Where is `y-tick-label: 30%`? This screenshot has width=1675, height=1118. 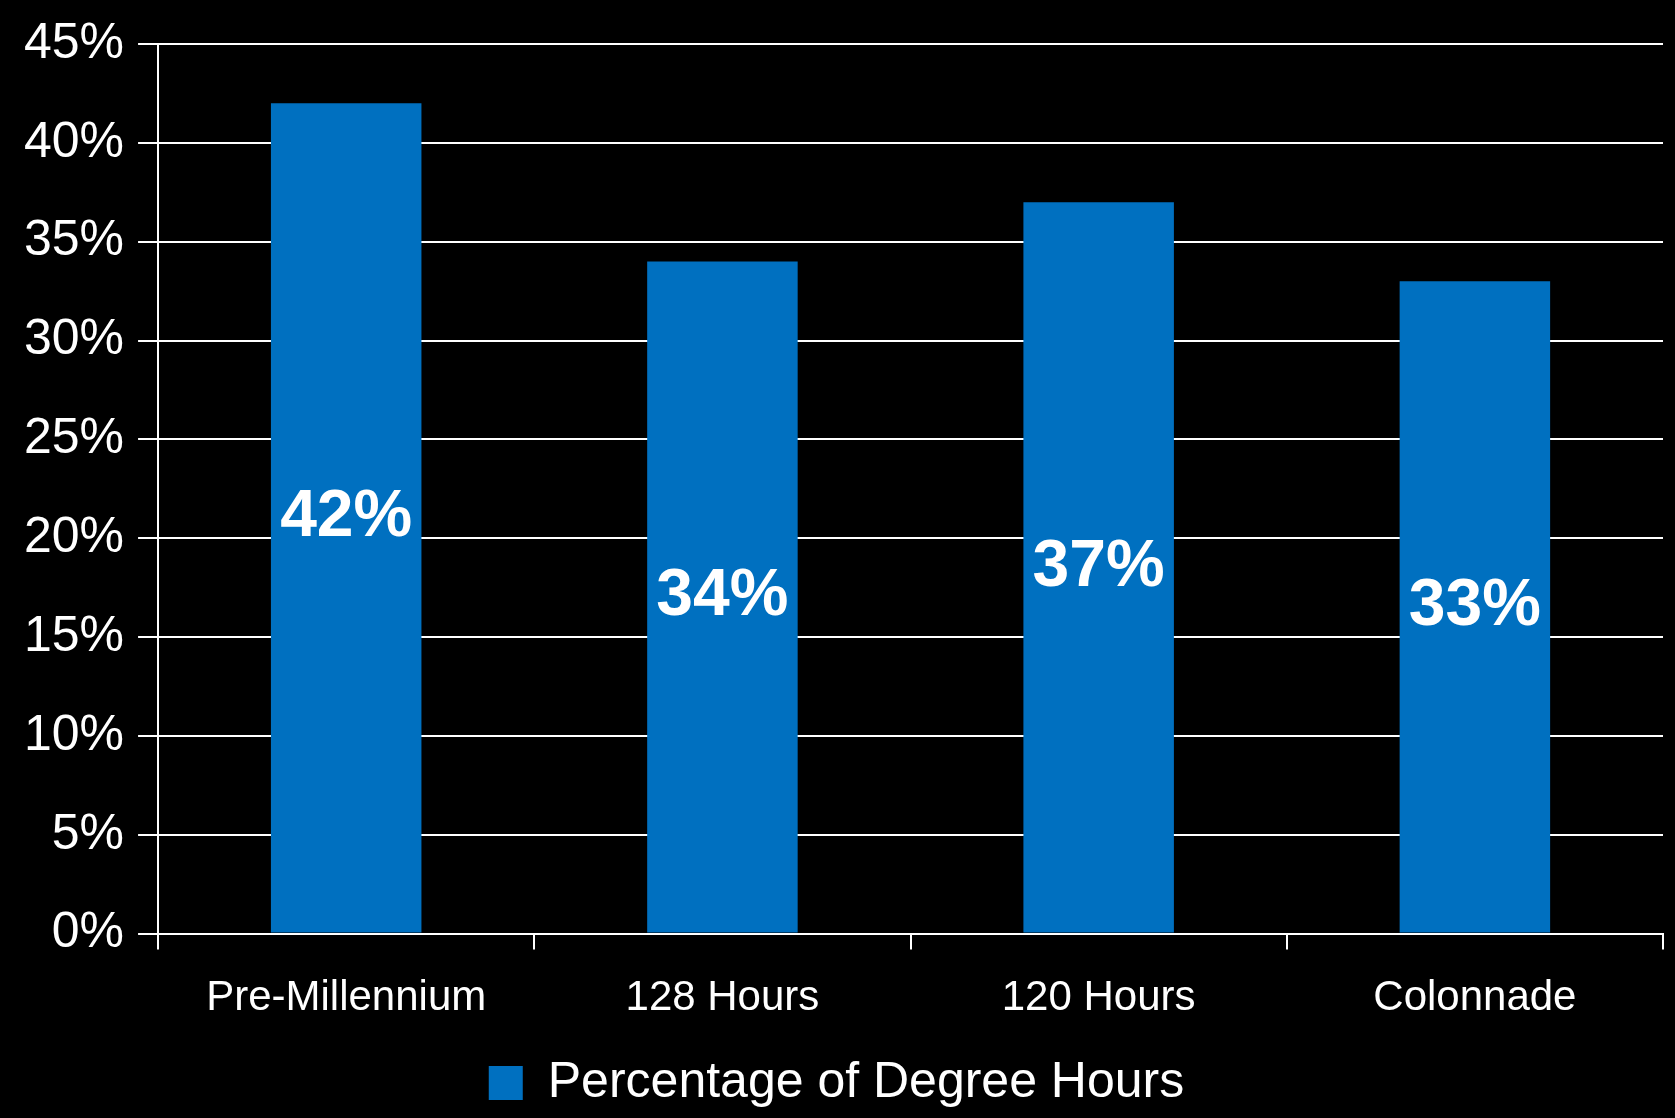 y-tick-label: 30% is located at coordinates (74, 337).